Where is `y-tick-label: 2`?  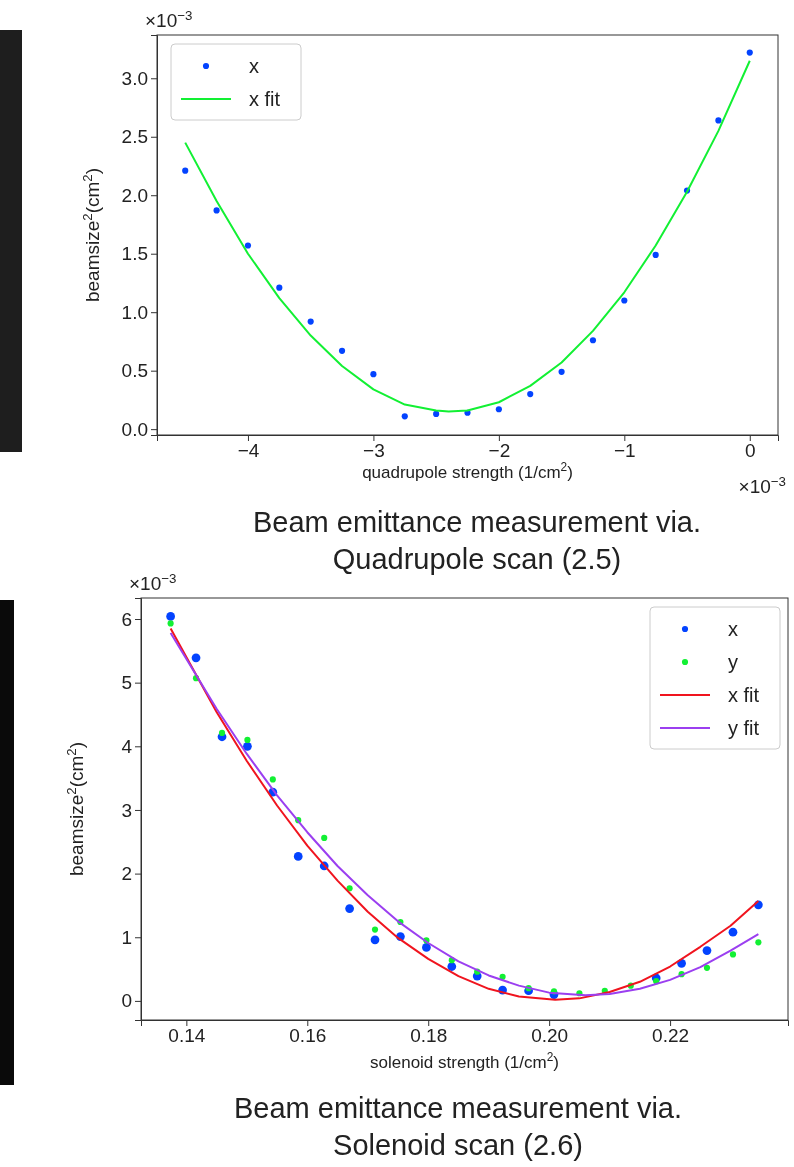
y-tick-label: 2 is located at coordinates (126, 874).